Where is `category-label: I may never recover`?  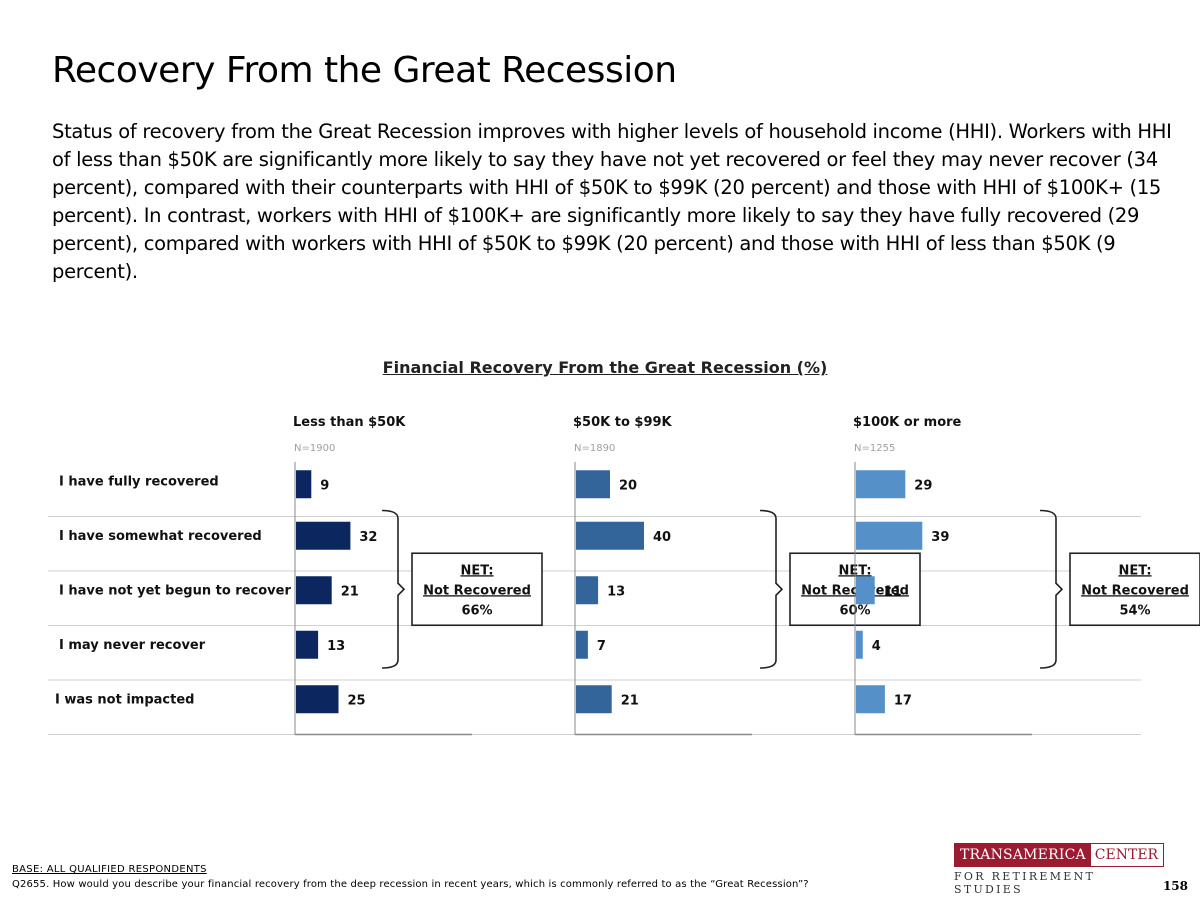 category-label: I may never recover is located at coordinates (132, 645).